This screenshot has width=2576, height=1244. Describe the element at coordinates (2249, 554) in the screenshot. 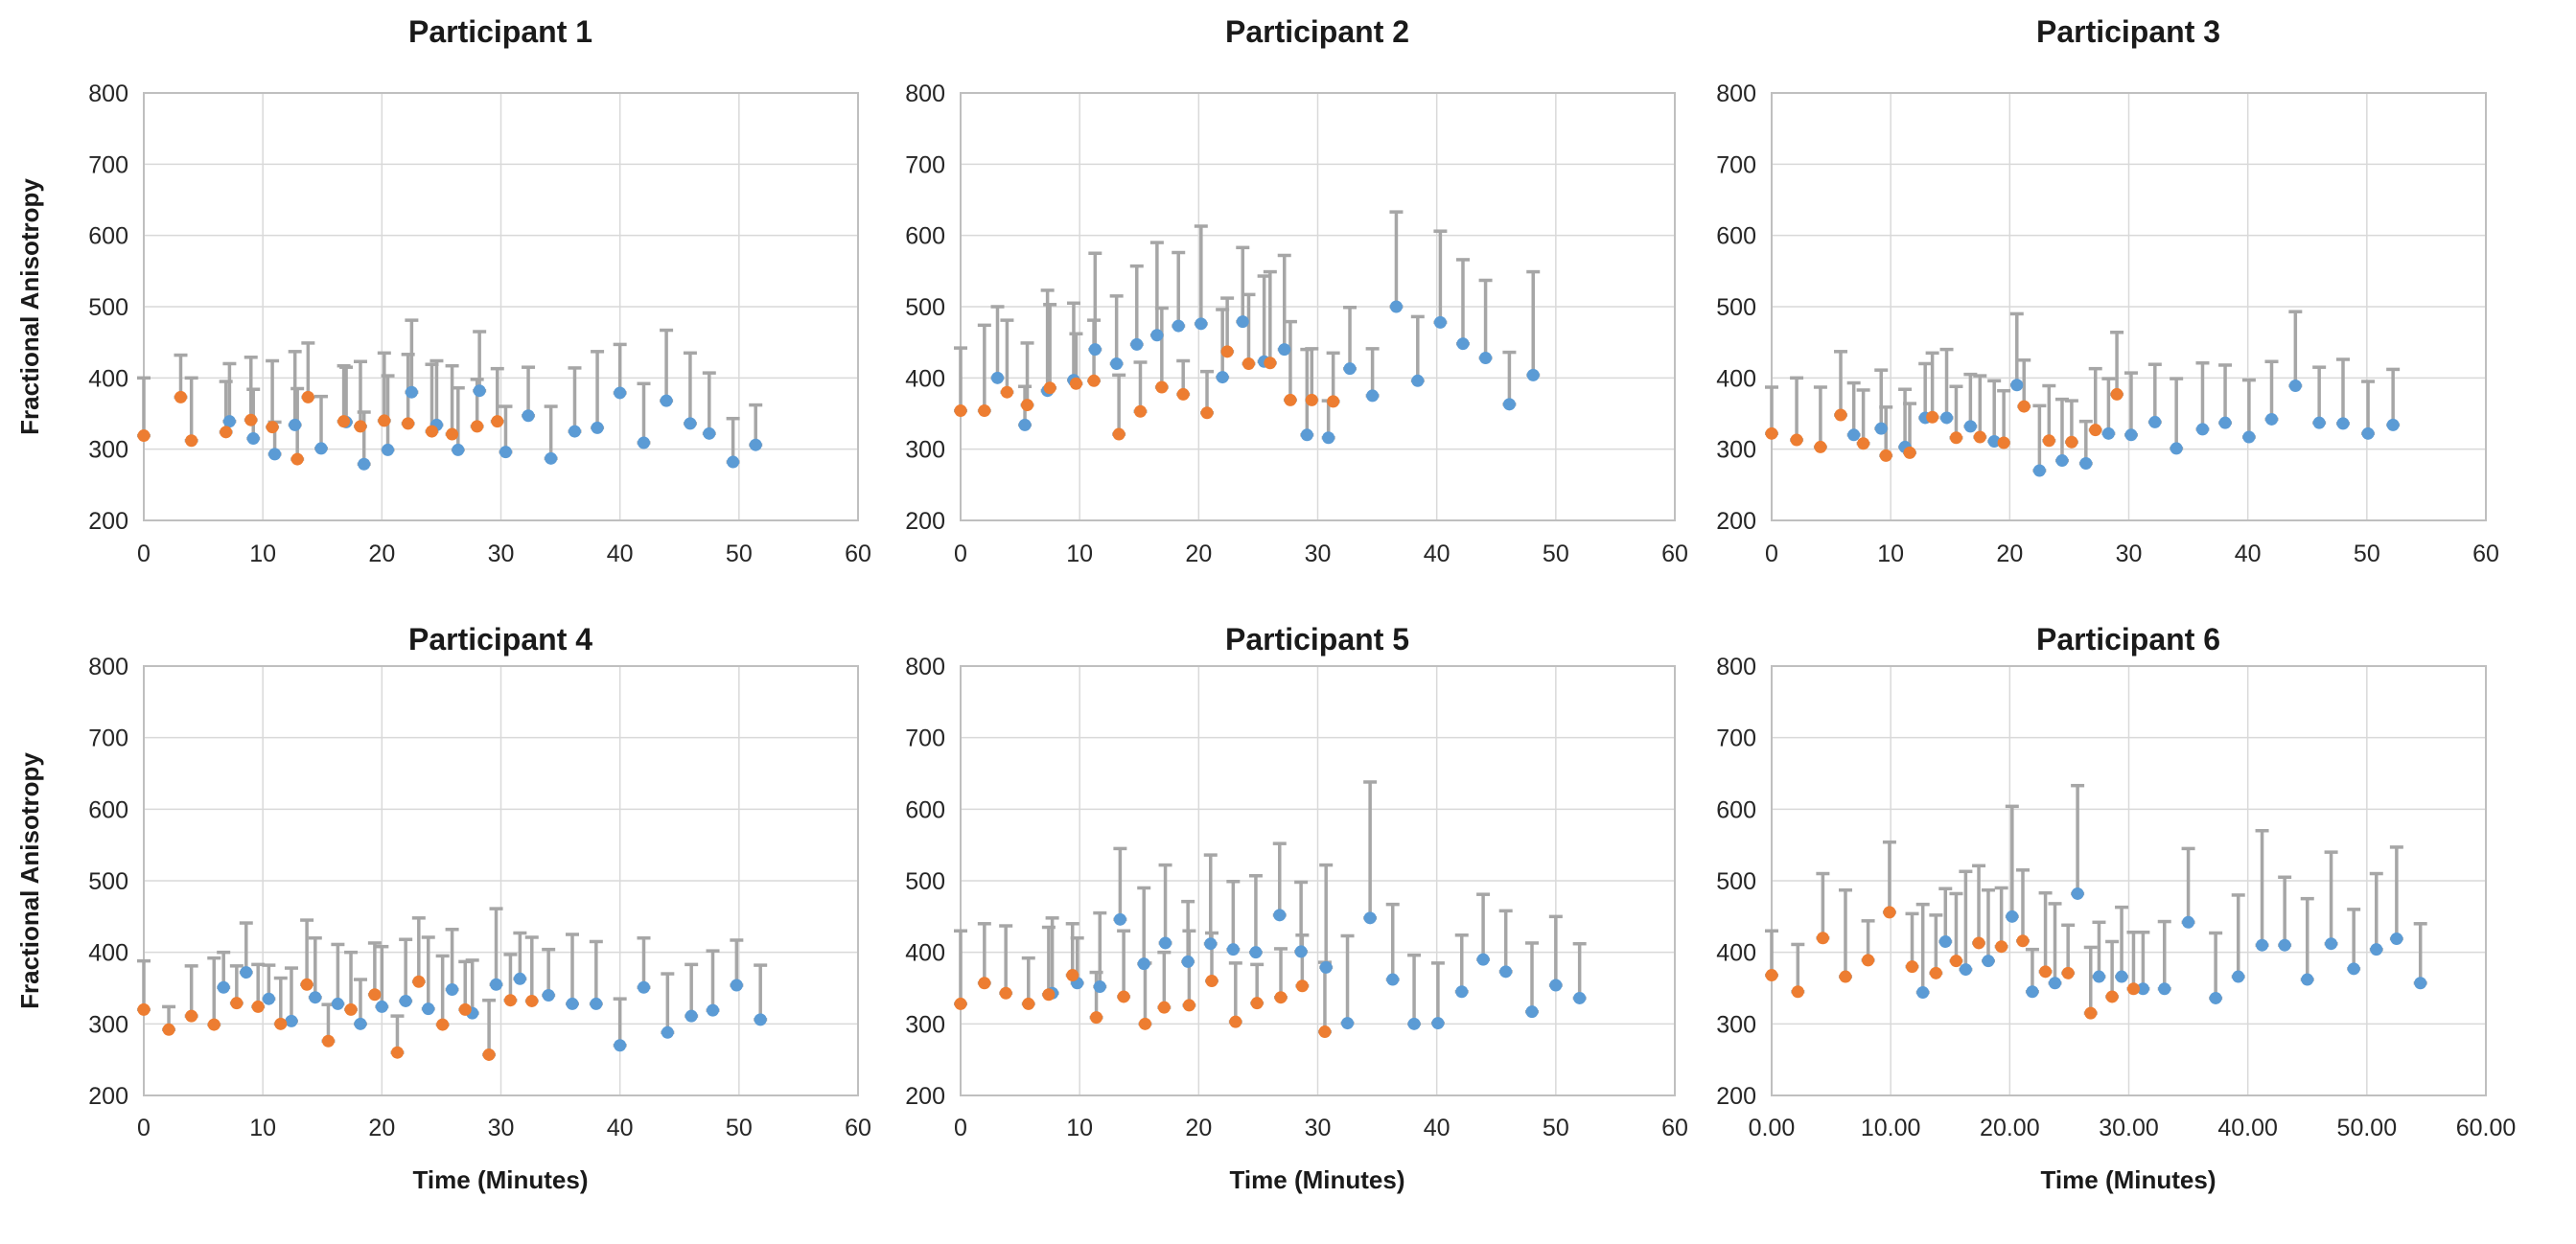

I see `x-tick-label: 40` at that location.